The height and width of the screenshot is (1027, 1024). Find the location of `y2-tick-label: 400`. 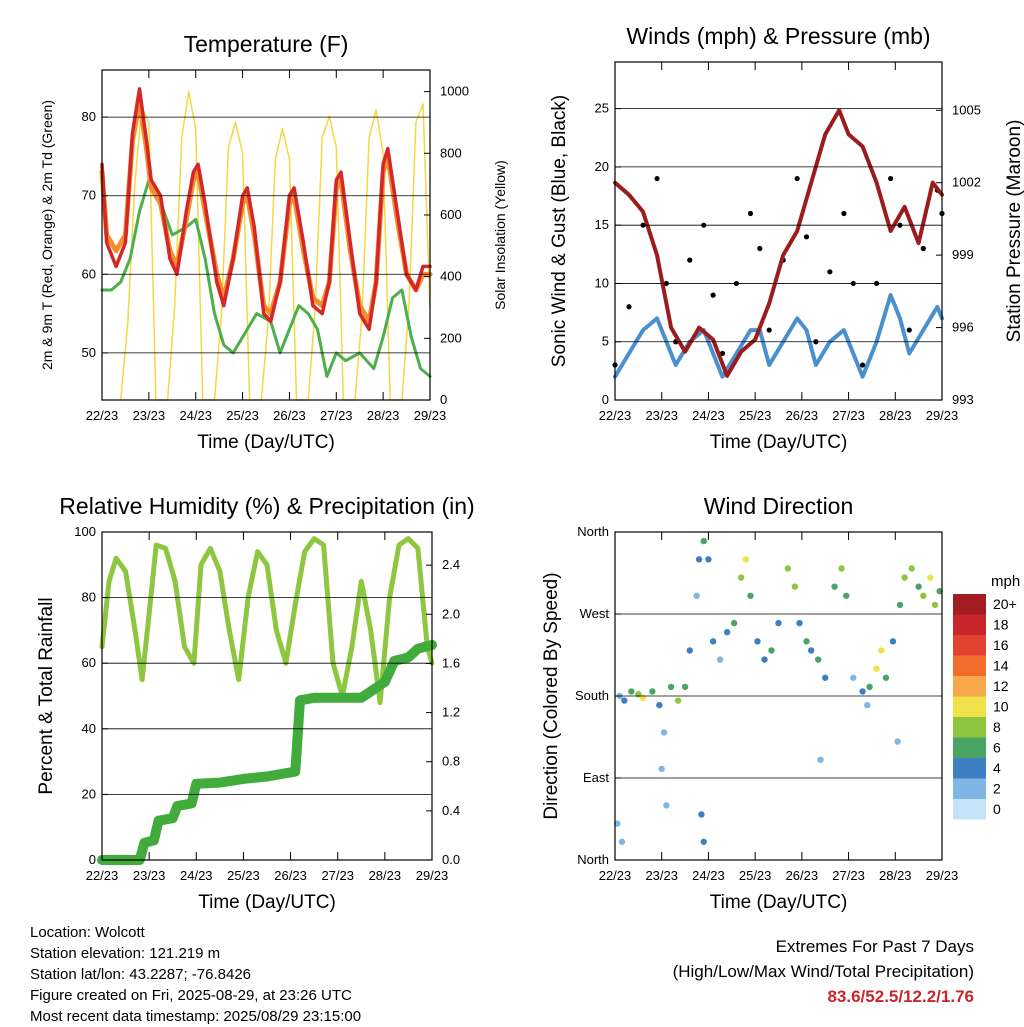

y2-tick-label: 400 is located at coordinates (451, 276).